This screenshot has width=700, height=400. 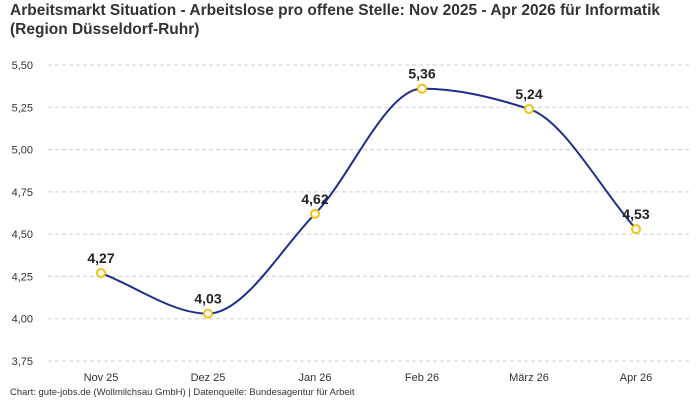 I want to click on data-label: 4,27, so click(x=100, y=258).